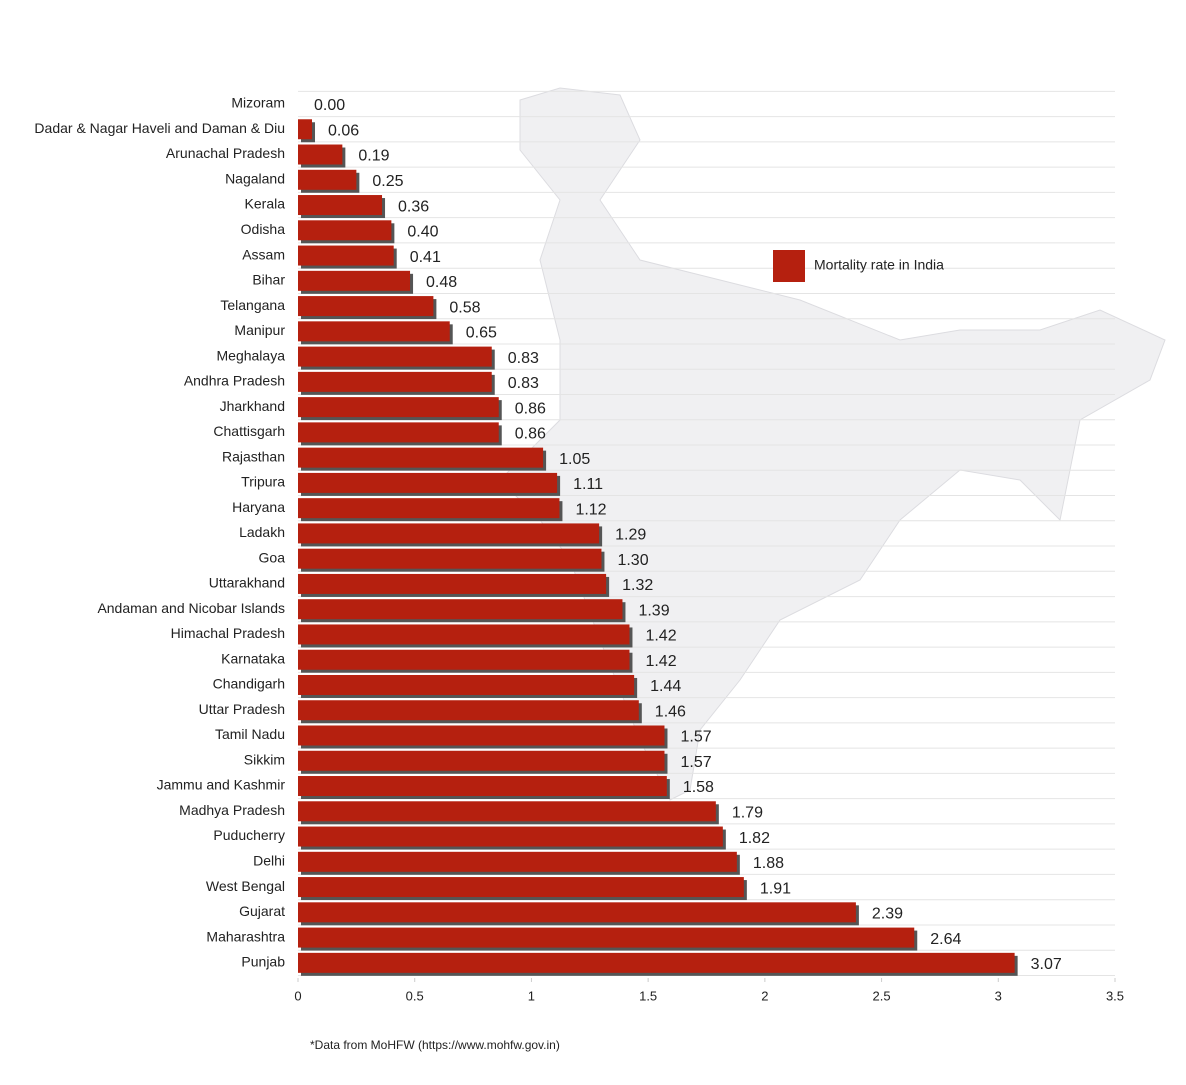  What do you see at coordinates (882, 995) in the screenshot?
I see `x-tick-label: 2.5` at bounding box center [882, 995].